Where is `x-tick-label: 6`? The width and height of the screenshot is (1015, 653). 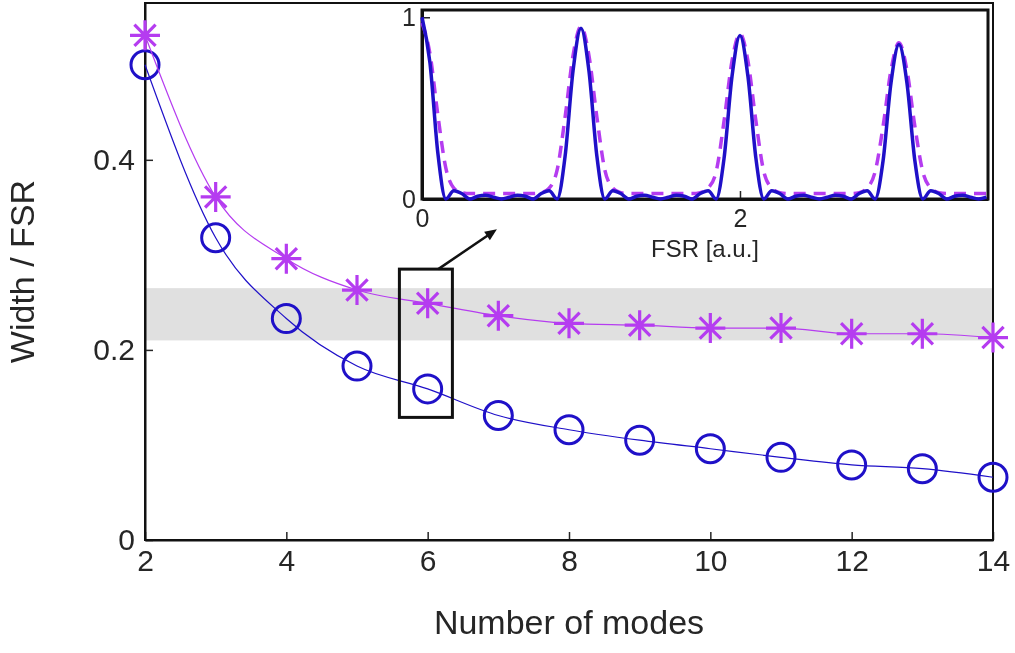
x-tick-label: 6 is located at coordinates (428, 561).